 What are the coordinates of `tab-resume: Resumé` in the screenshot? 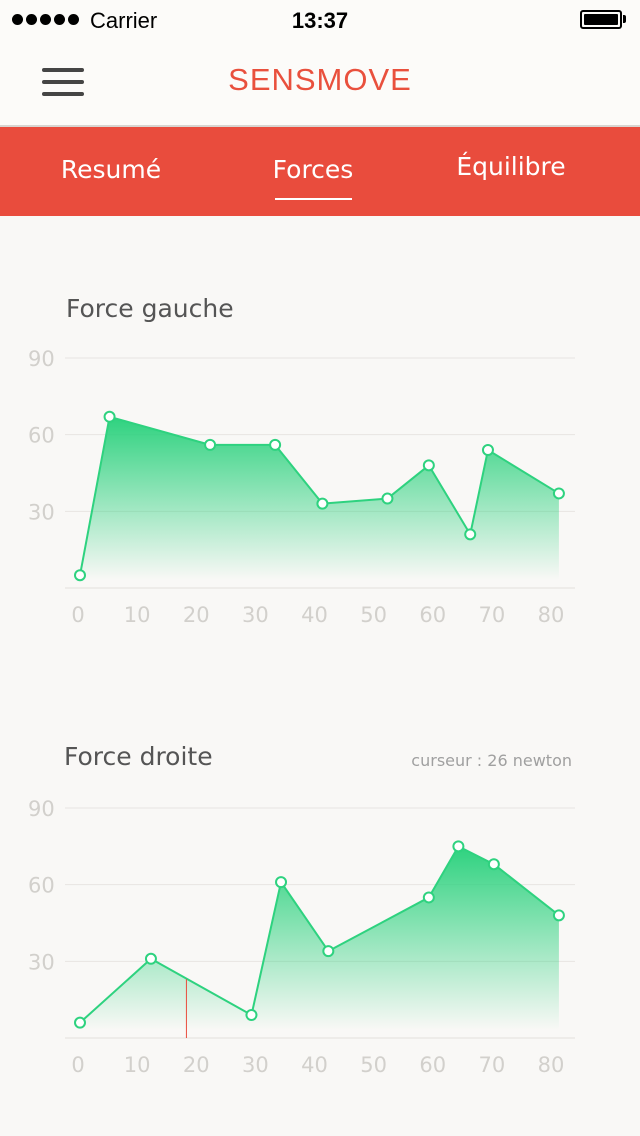 It's located at (111, 169).